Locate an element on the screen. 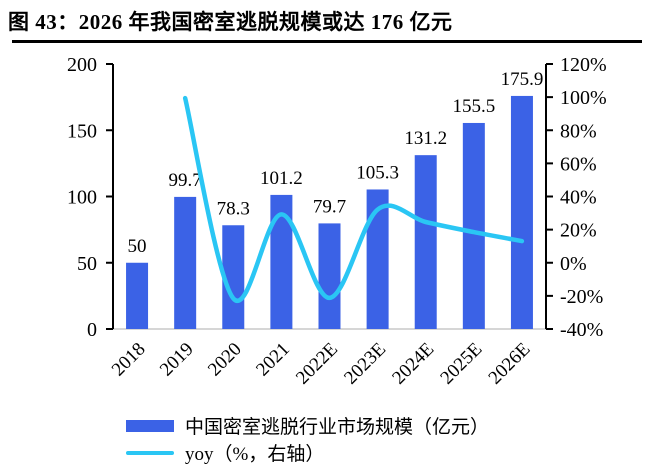  chart-legend: 中国密室逃脱行业市场规模（亿元） yoy（%，右轴） is located at coordinates (307, 439).